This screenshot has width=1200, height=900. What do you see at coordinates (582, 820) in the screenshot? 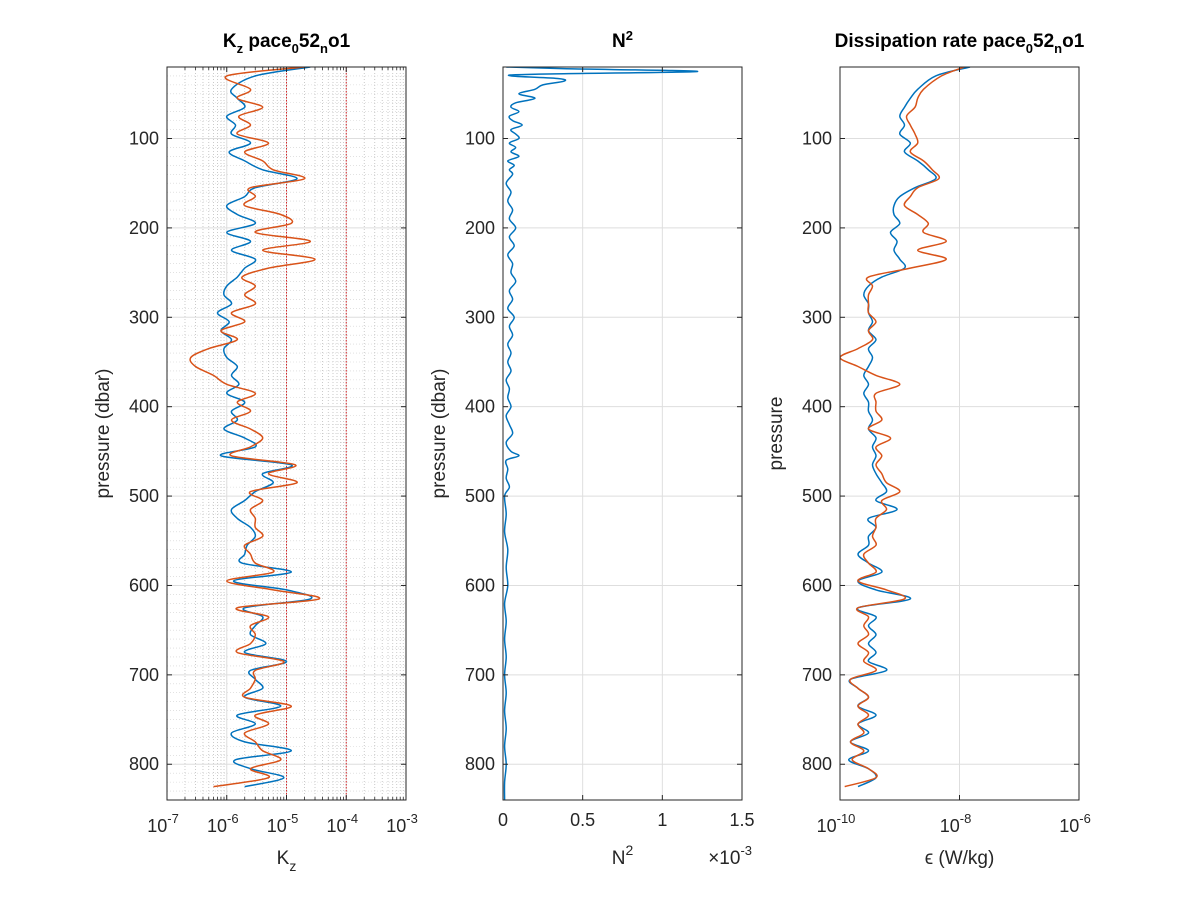
I see `x-tick-label: 0.5` at bounding box center [582, 820].